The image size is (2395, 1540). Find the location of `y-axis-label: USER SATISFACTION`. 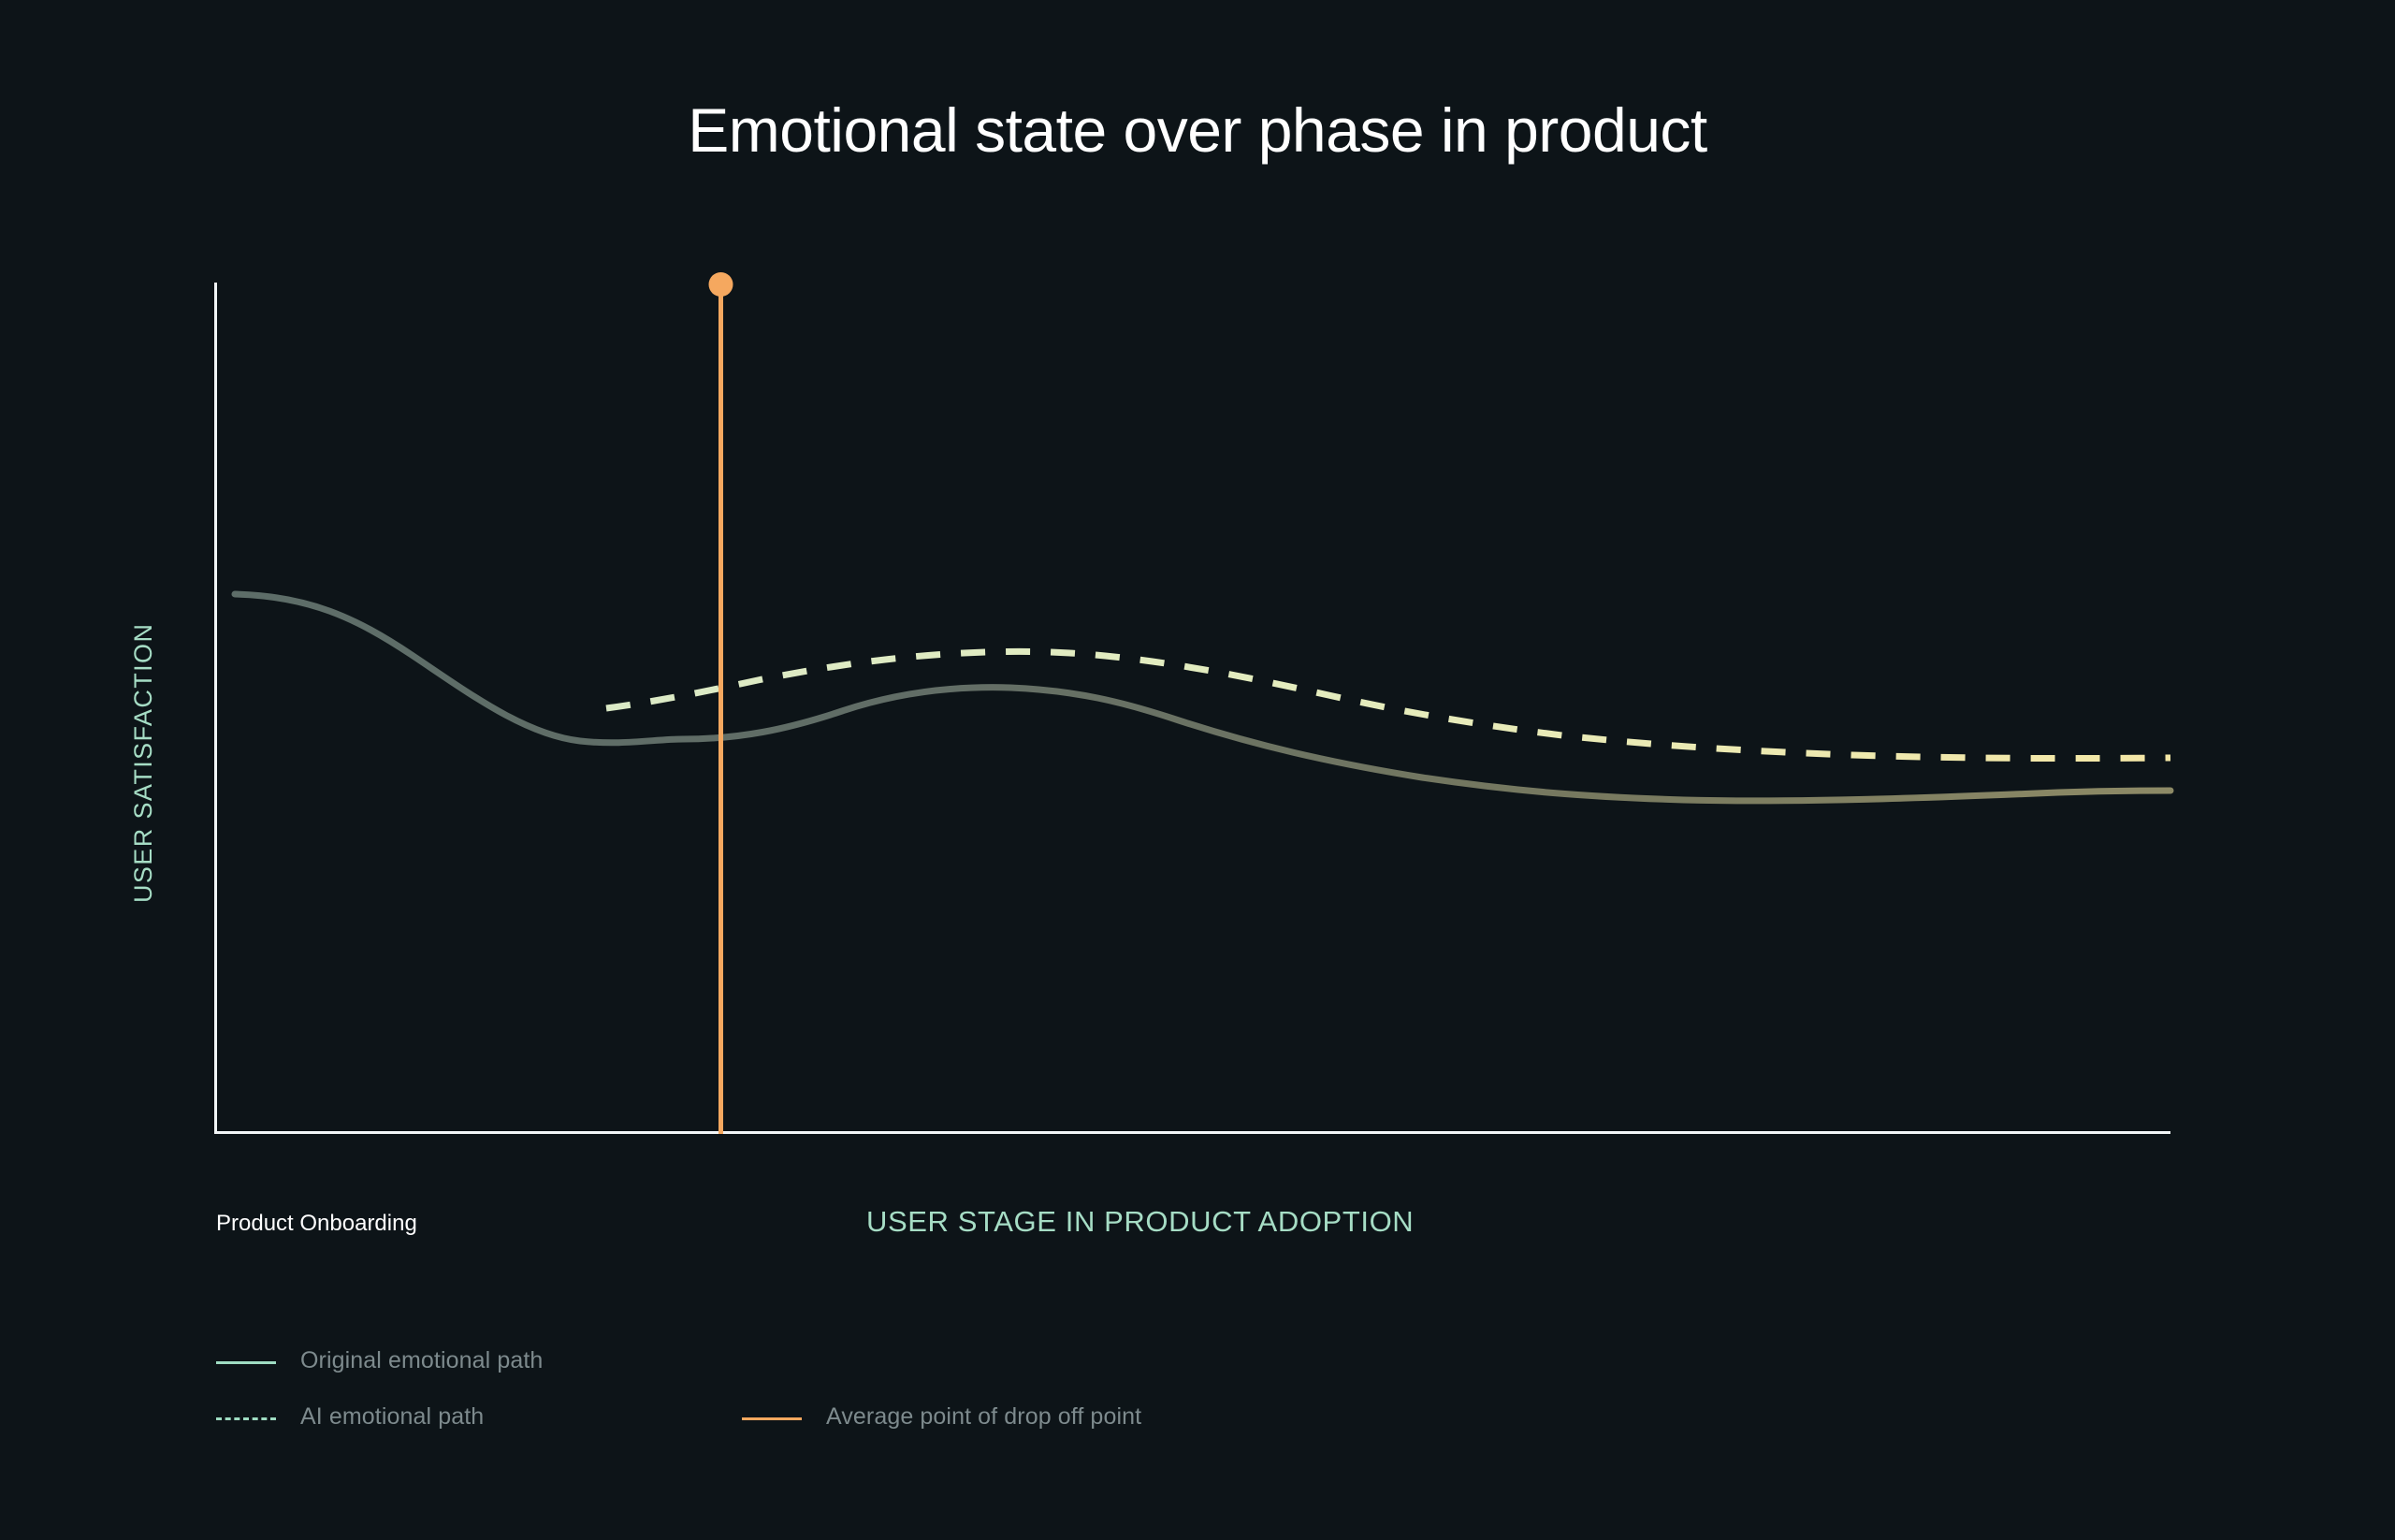

y-axis-label: USER SATISFACTION is located at coordinates (143, 763).